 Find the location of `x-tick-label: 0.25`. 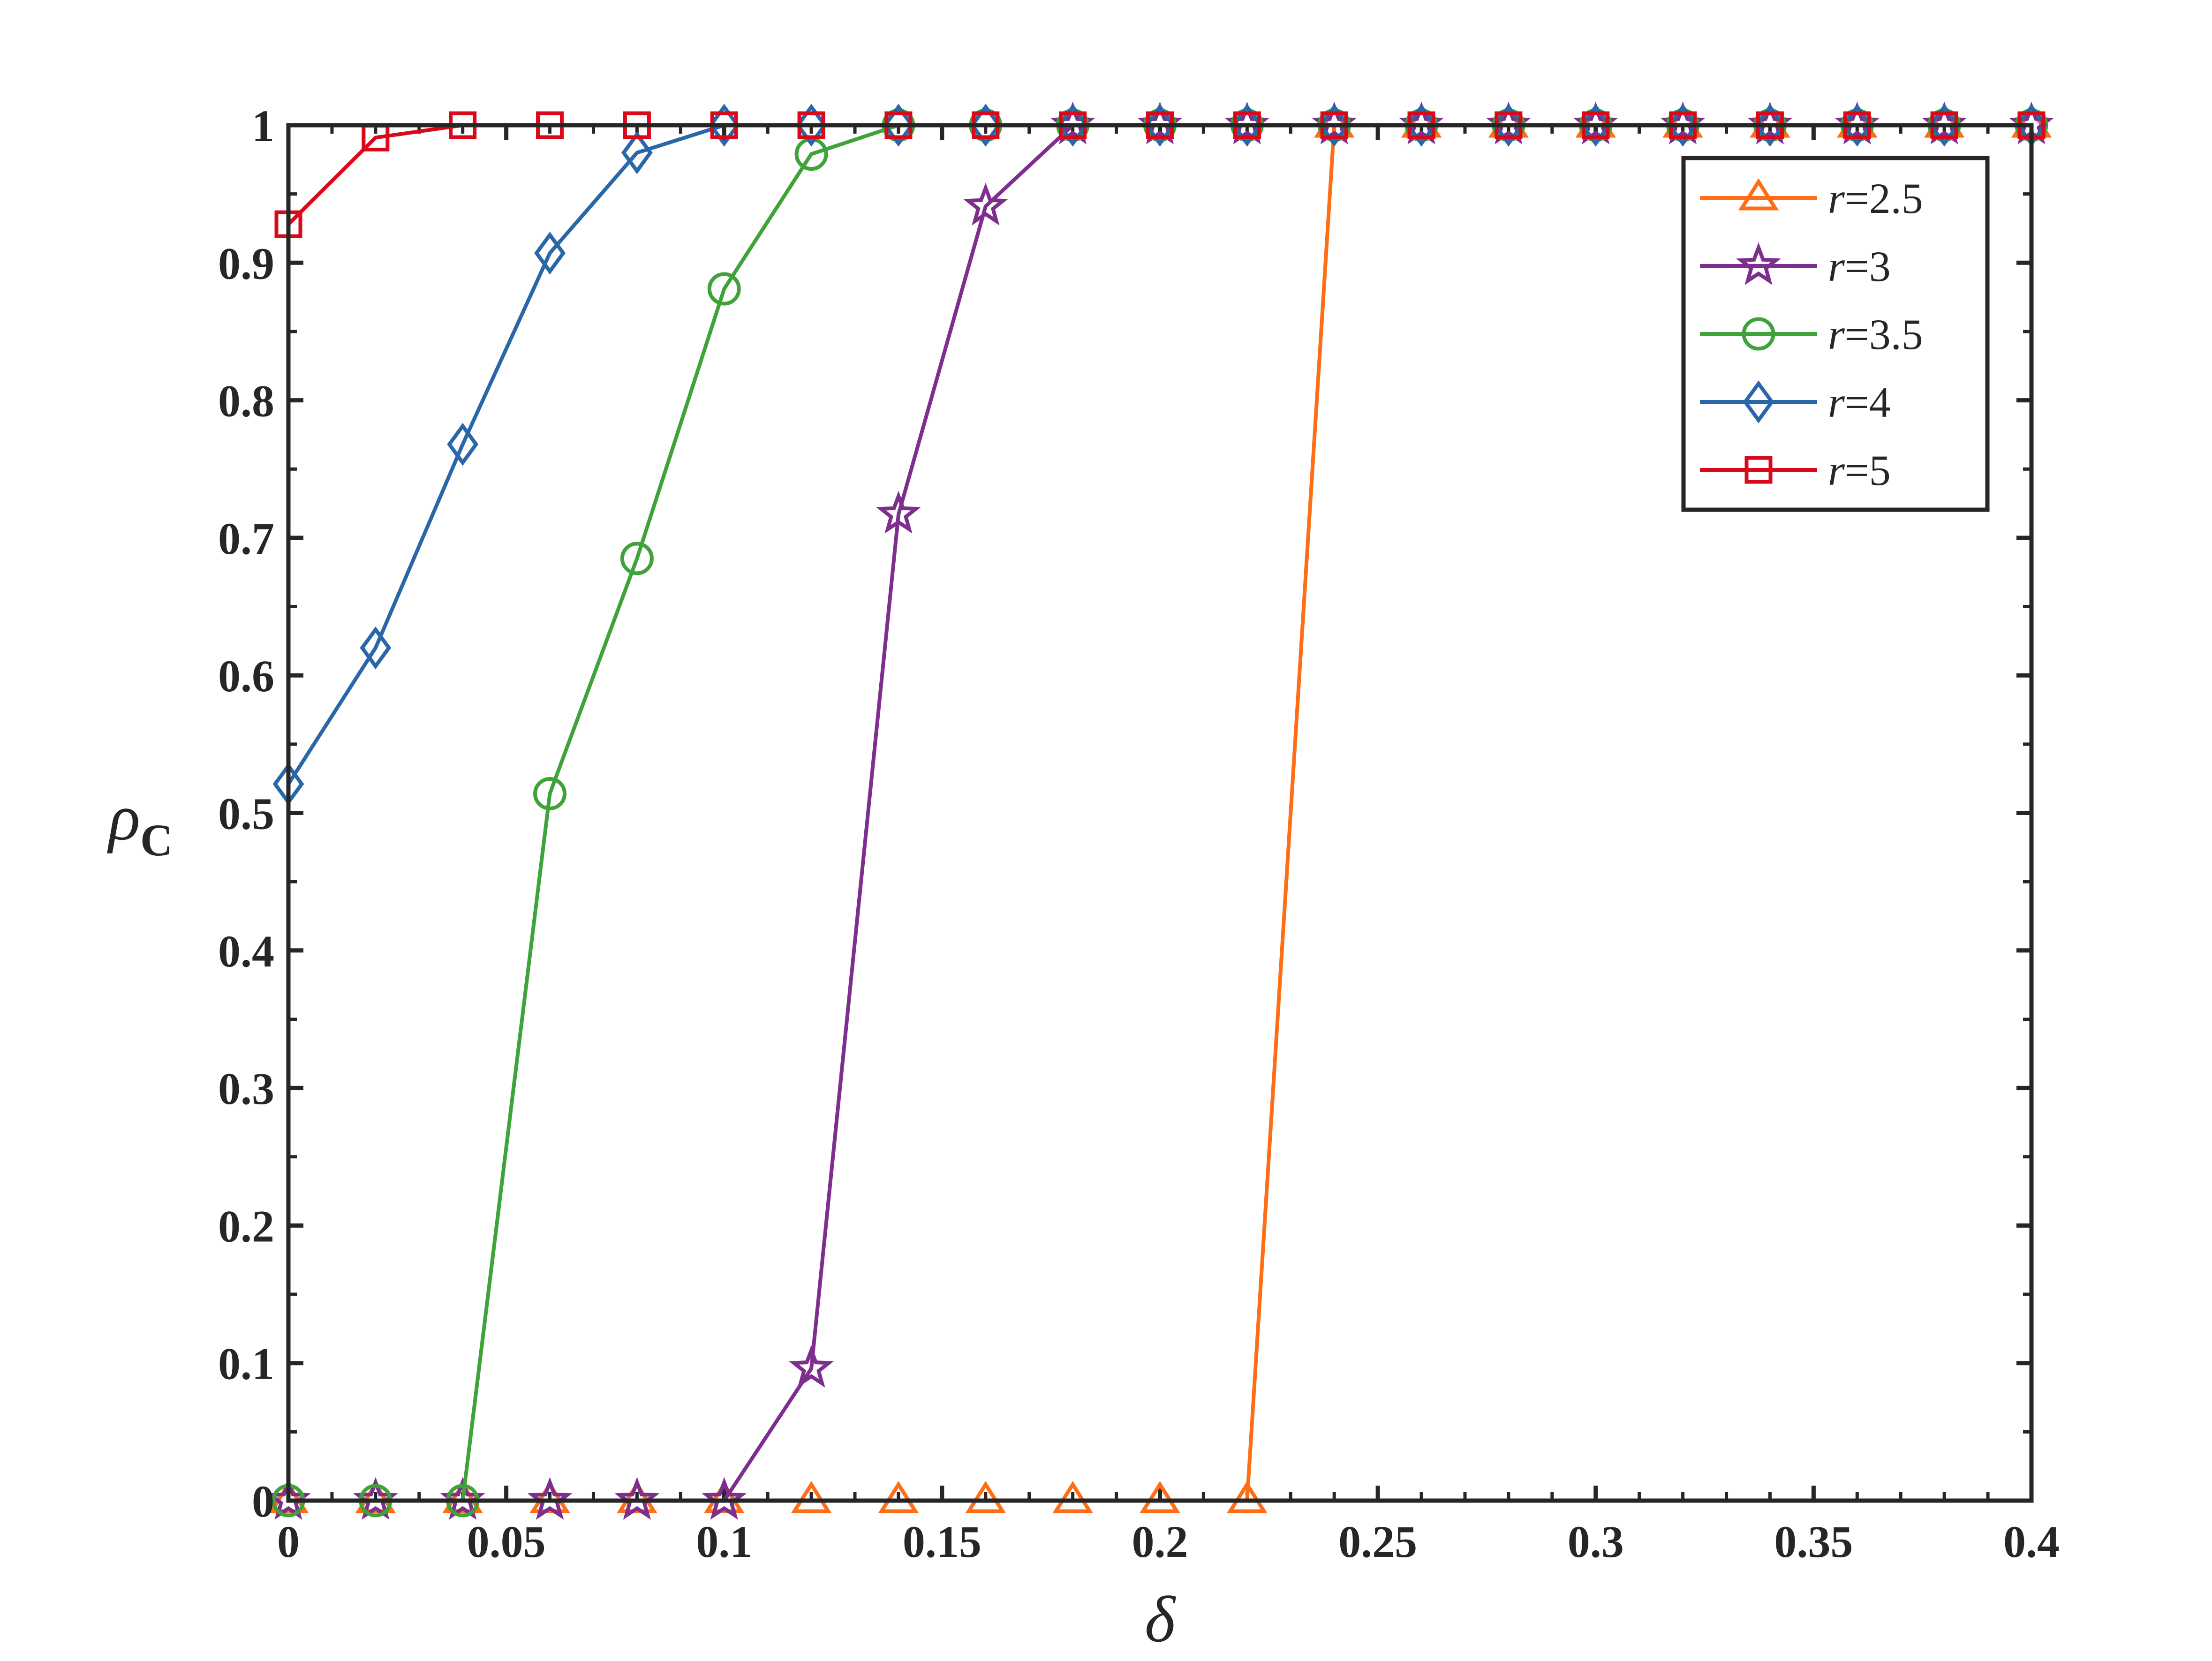

x-tick-label: 0.25 is located at coordinates (1377, 1542).